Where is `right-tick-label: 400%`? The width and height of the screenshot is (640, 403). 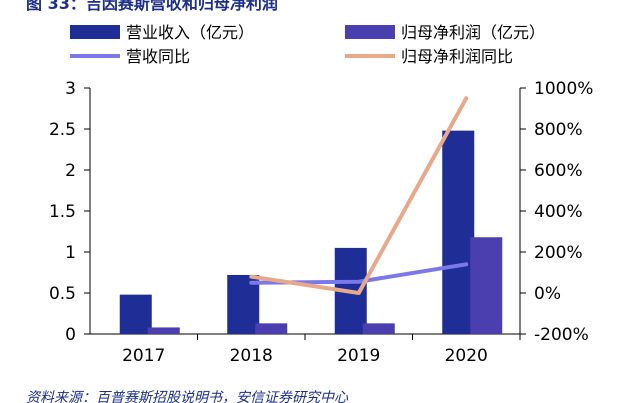 right-tick-label: 400% is located at coordinates (558, 212).